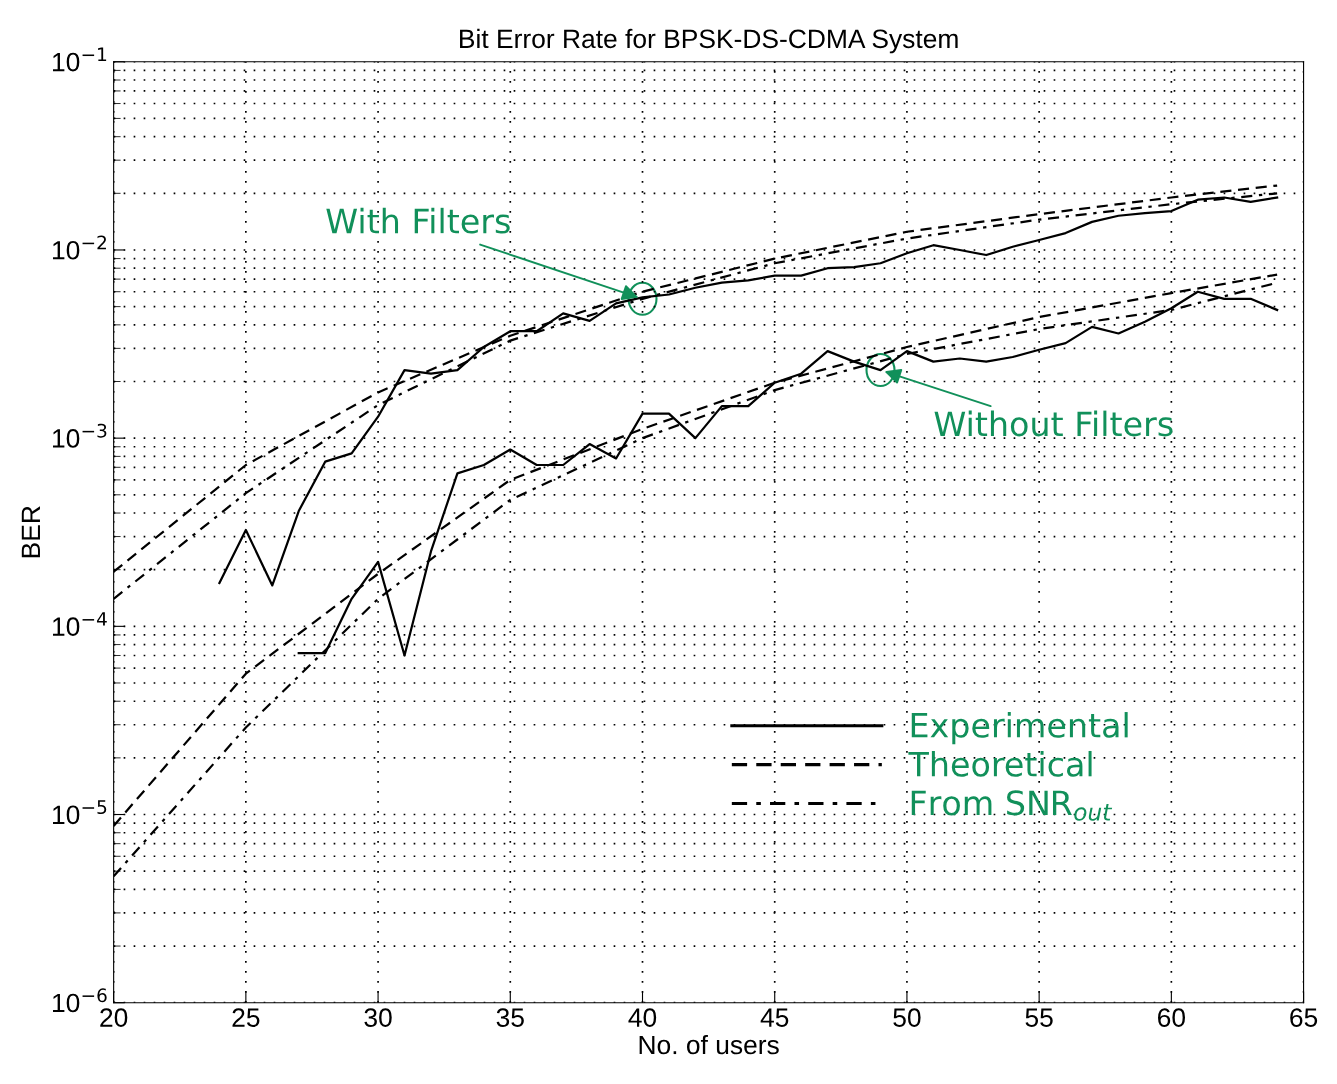  Describe the element at coordinates (709, 41) in the screenshot. I see `chart-title: Bit Error Rate for BPSK-DS-CDMA System` at that location.